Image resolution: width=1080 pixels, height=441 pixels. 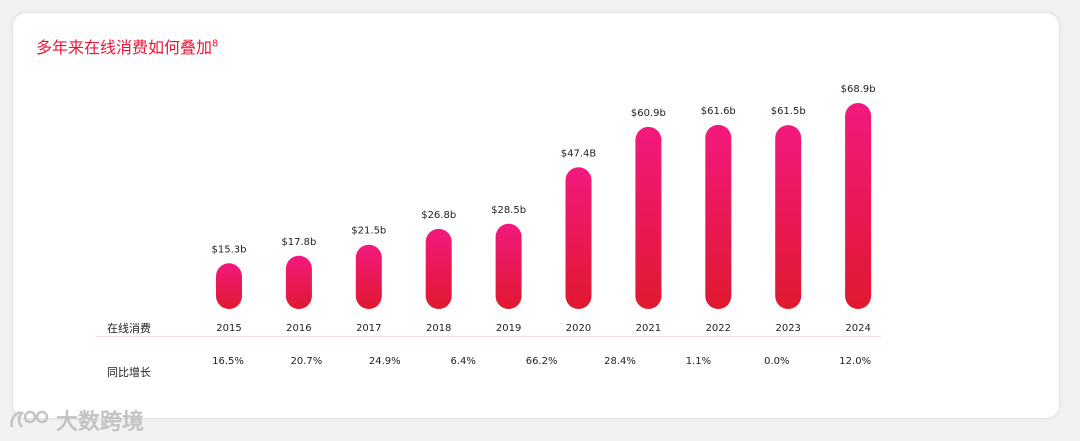 I want to click on value-label-2017: $21.5b, so click(x=368, y=231).